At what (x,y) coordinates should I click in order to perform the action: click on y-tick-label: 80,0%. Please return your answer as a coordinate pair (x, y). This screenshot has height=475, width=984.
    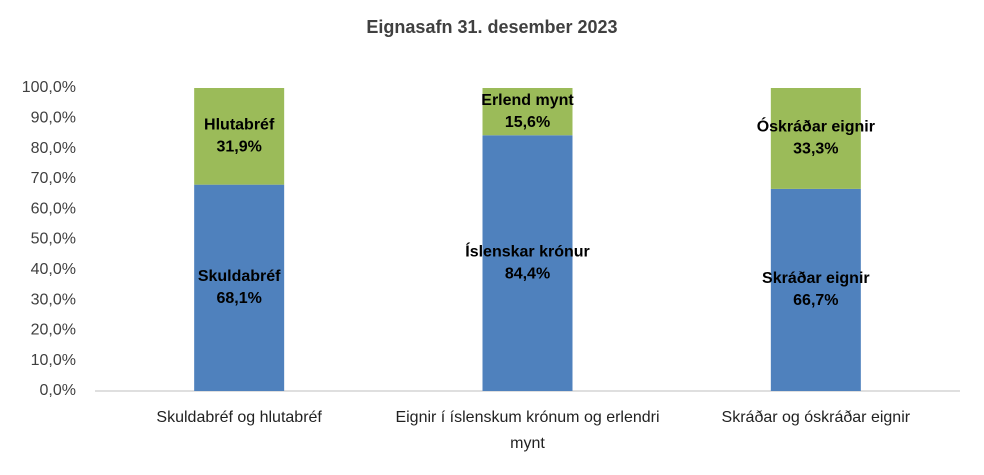
    Looking at the image, I should click on (53, 148).